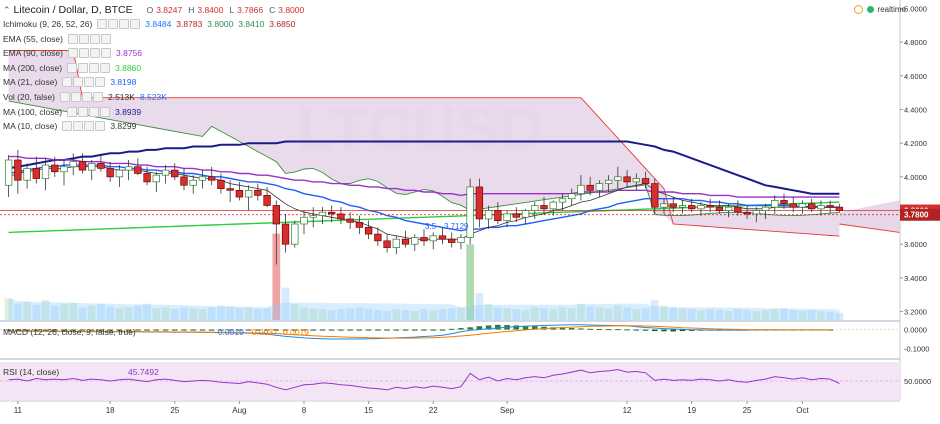 The width and height of the screenshot is (940, 424). What do you see at coordinates (33, 53) in the screenshot?
I see `indicator-label: EMA (90, close)` at bounding box center [33, 53].